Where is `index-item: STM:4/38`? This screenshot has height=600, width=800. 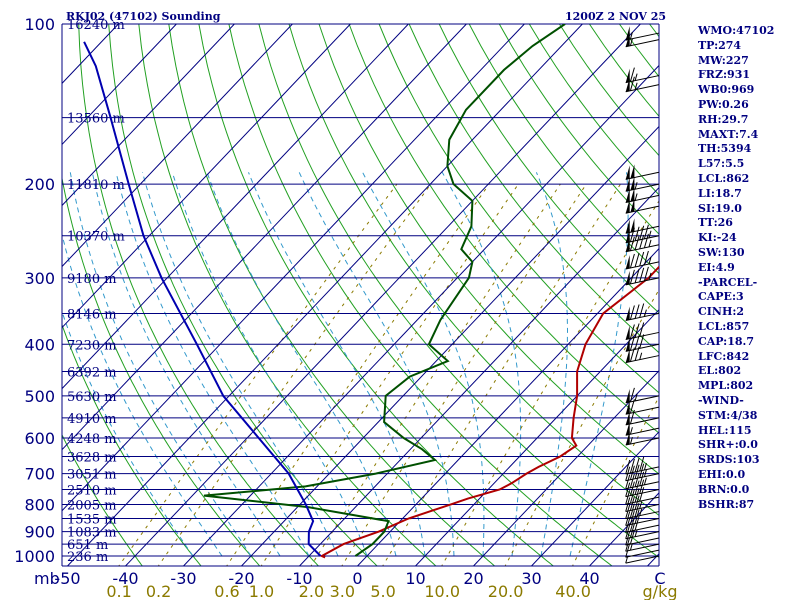
index-item: STM:4/38 is located at coordinates (728, 415).